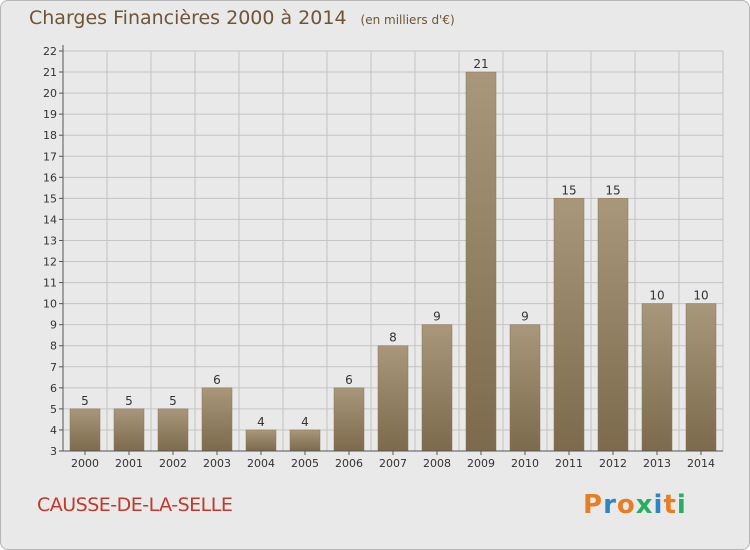  What do you see at coordinates (53, 367) in the screenshot?
I see `y-tick-label: 7` at bounding box center [53, 367].